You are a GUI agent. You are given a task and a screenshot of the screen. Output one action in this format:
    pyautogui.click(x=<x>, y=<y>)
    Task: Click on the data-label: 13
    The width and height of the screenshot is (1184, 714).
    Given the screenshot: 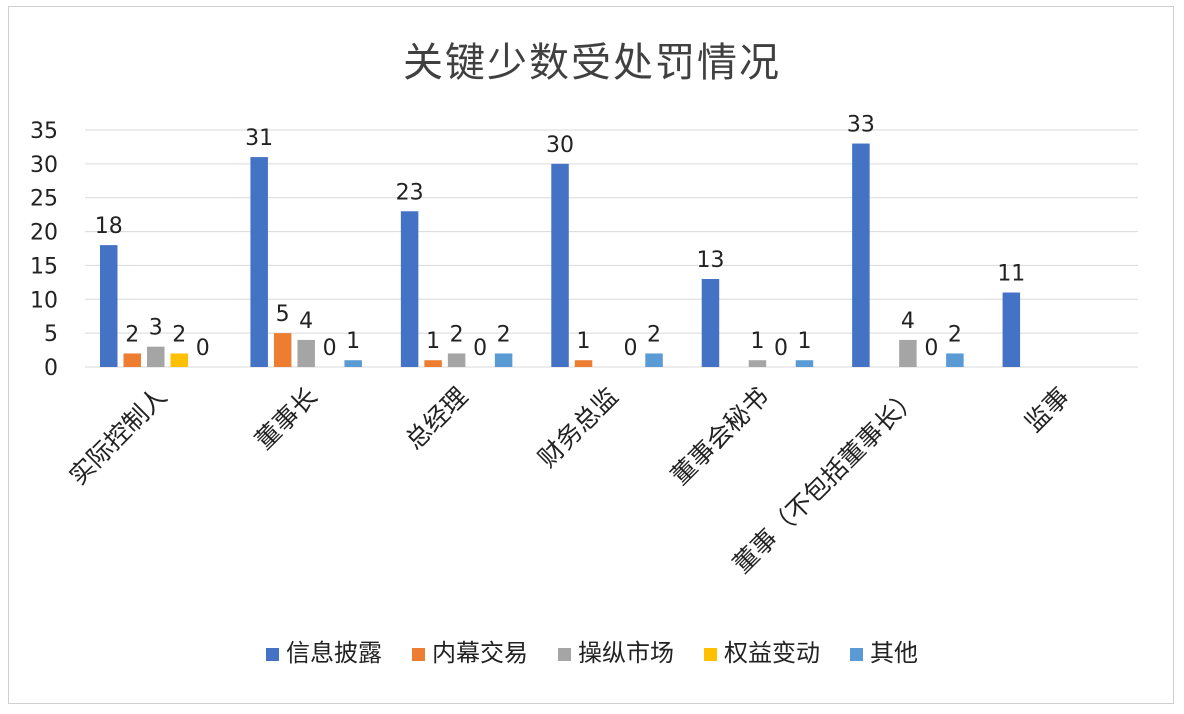 What is the action you would take?
    pyautogui.click(x=710, y=260)
    